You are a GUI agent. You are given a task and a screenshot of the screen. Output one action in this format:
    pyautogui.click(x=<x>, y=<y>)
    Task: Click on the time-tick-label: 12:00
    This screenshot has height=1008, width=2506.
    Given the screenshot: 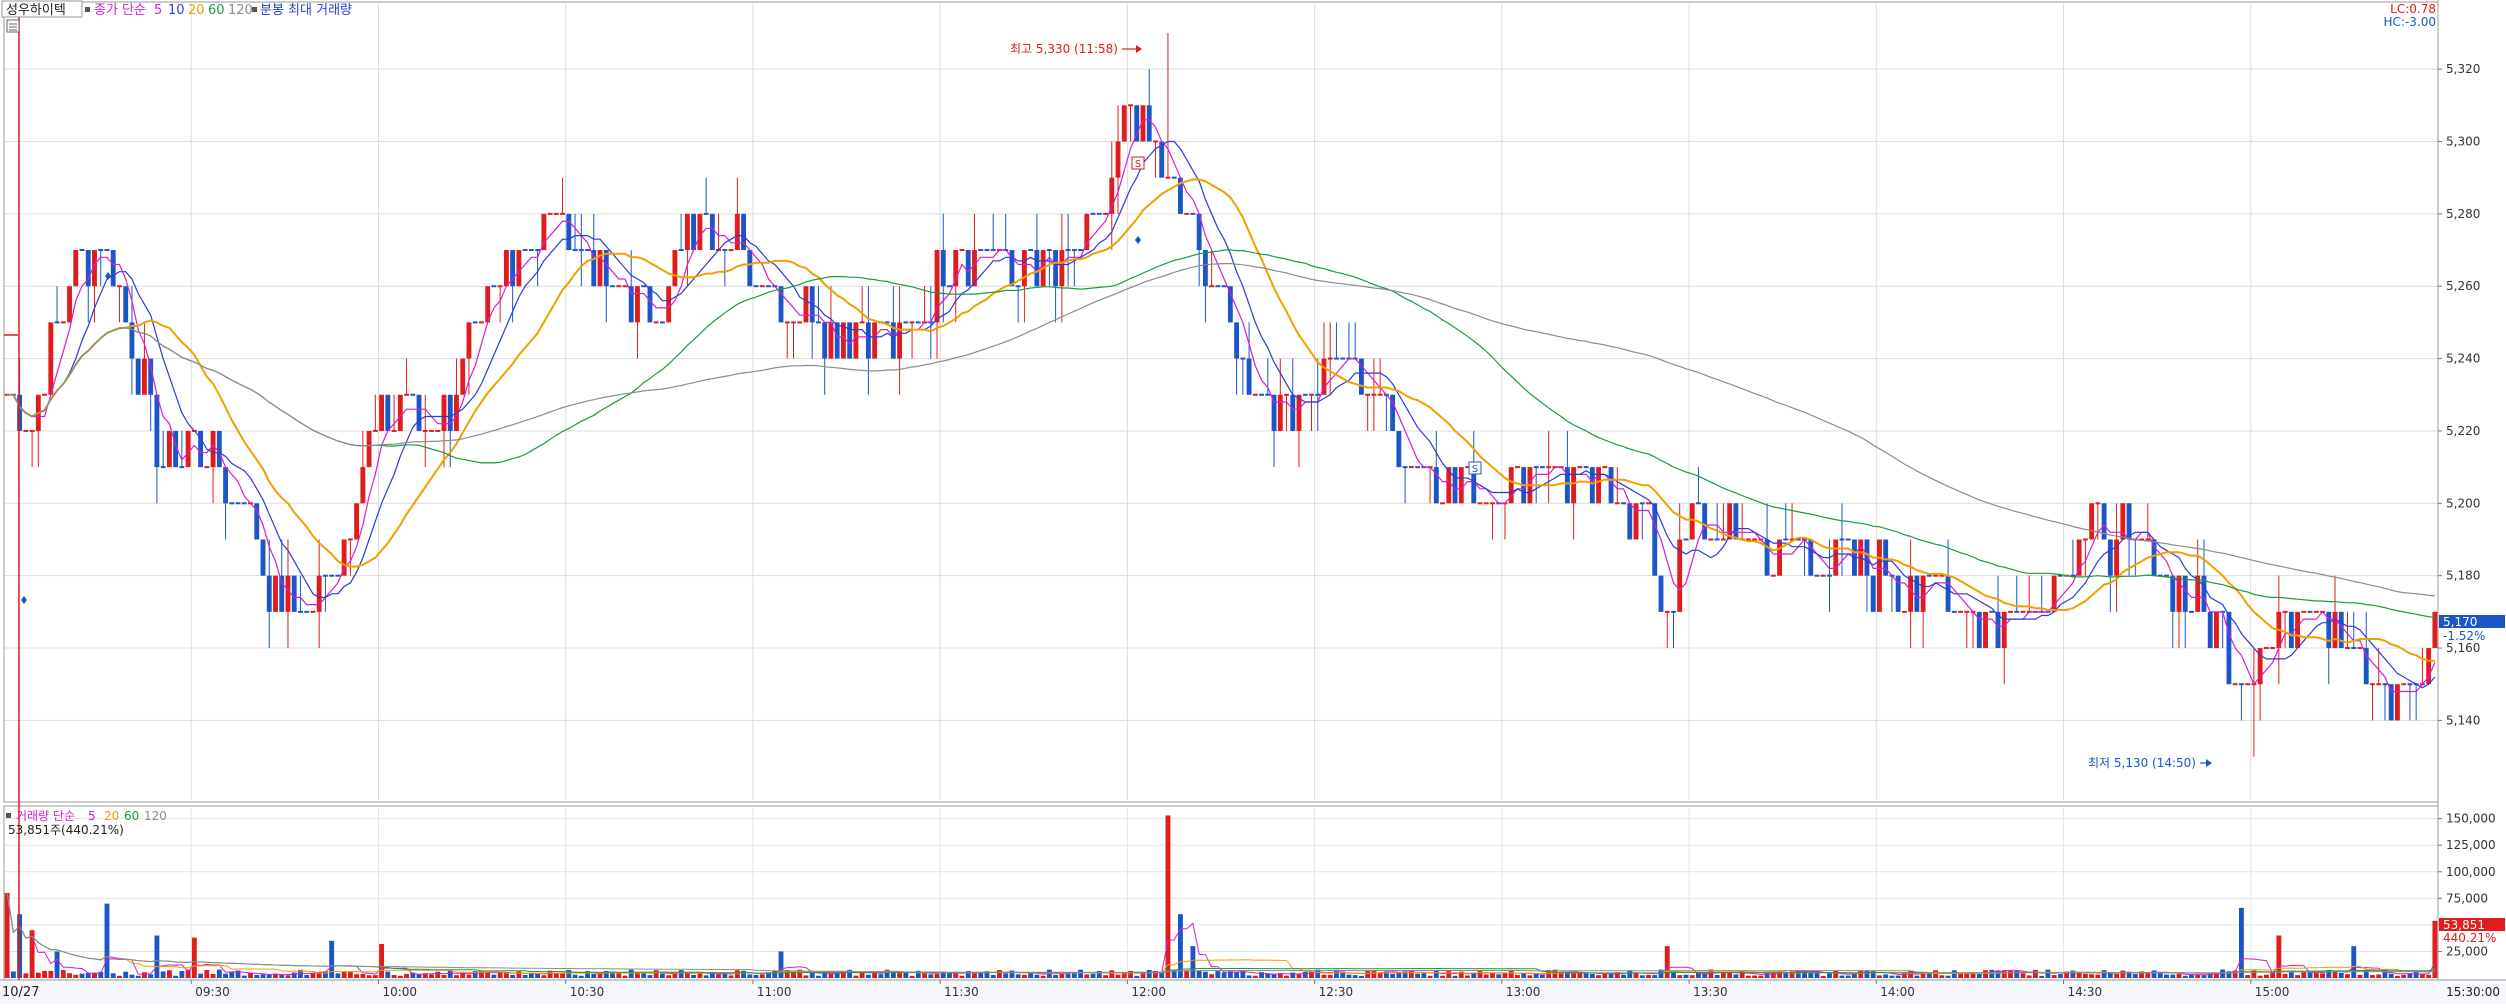 What is the action you would take?
    pyautogui.click(x=1148, y=992)
    